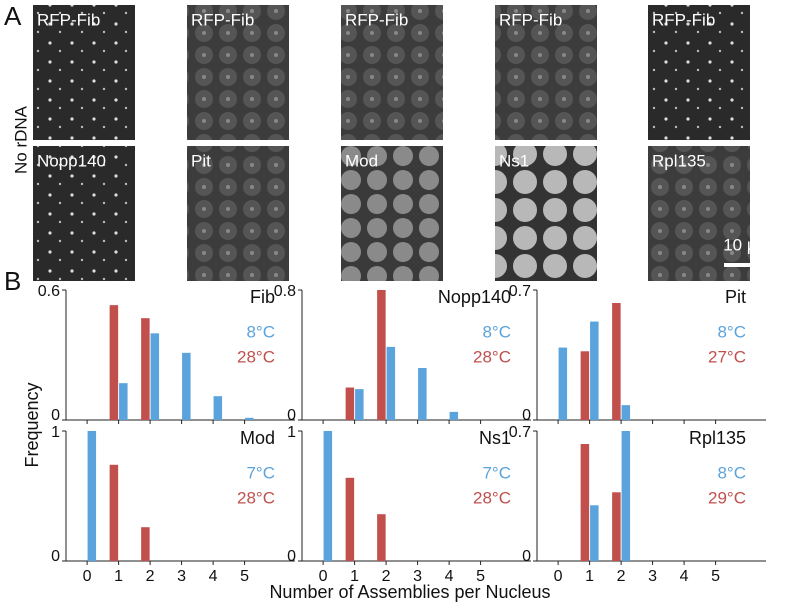  Describe the element at coordinates (747, 265) in the screenshot. I see `scale-bar` at that location.